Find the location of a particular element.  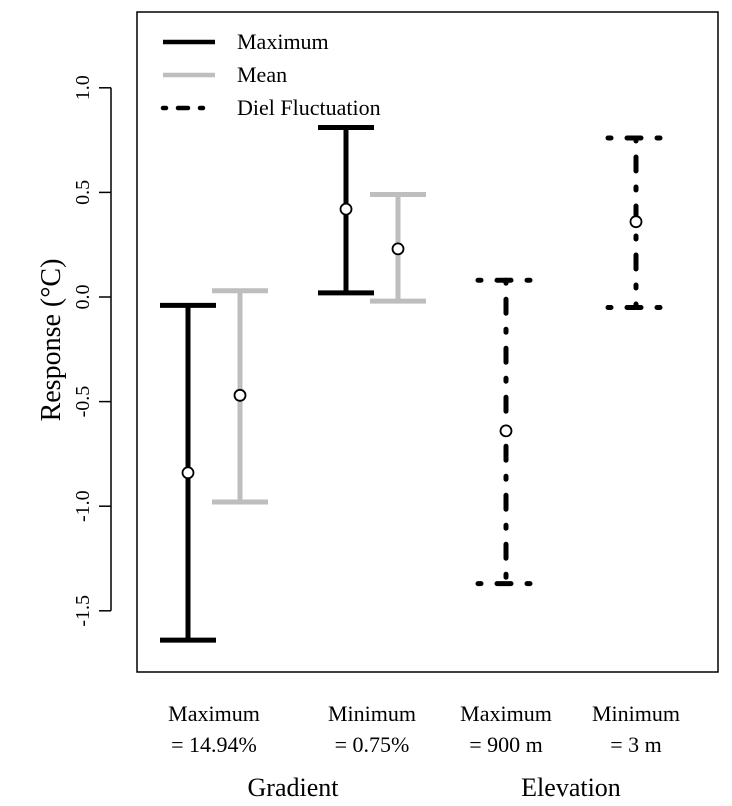

legend: Maximum Mean Diel Fluctuation is located at coordinates (270, 74).